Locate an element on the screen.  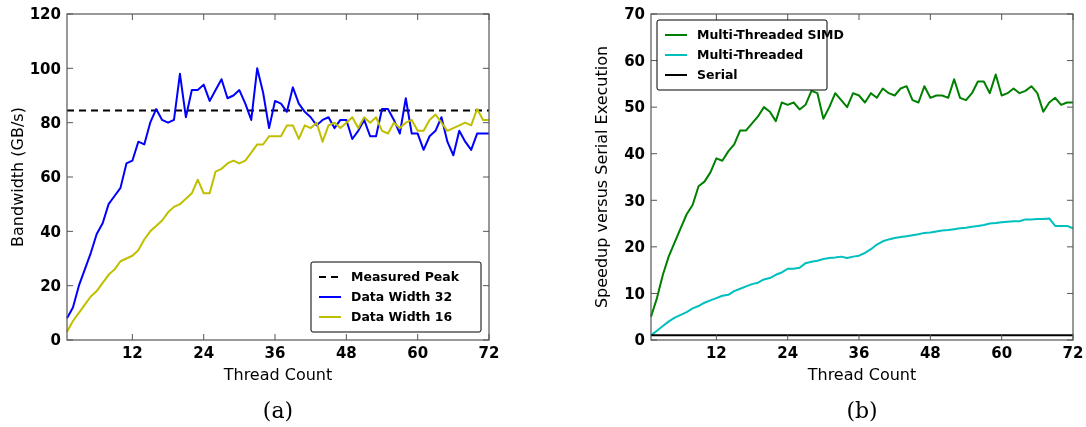
y-tick-label: 70 is located at coordinates (634, 14).